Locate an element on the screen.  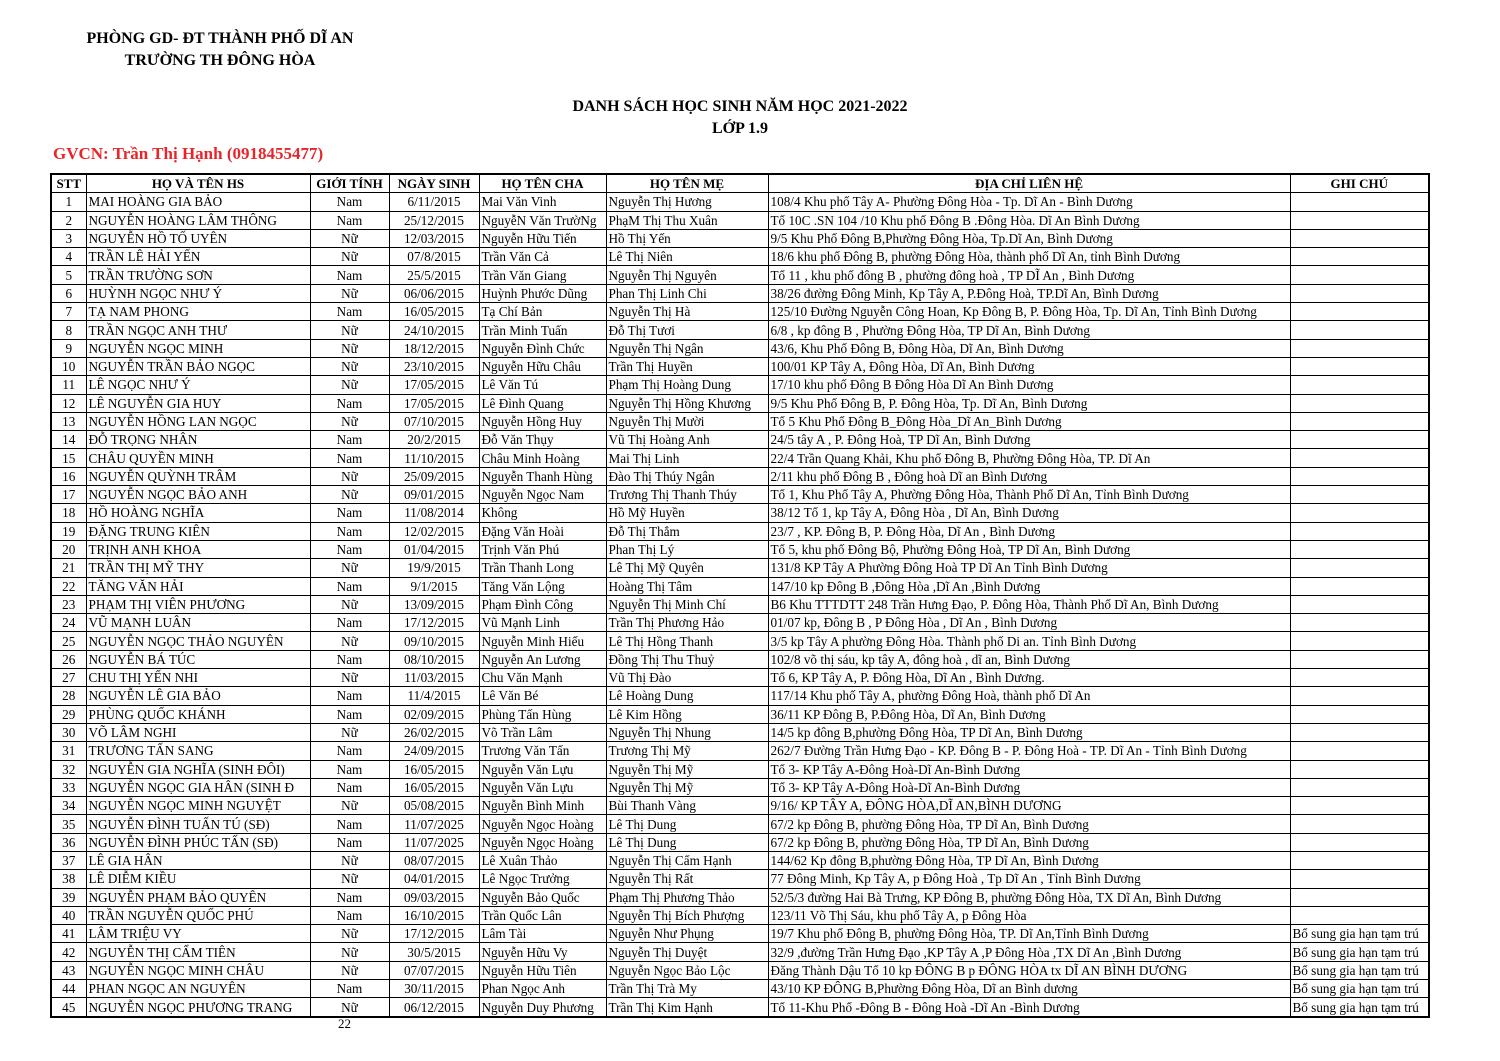
cell-mother-name: Trần Thị Phương Hảo is located at coordinates (687, 623).